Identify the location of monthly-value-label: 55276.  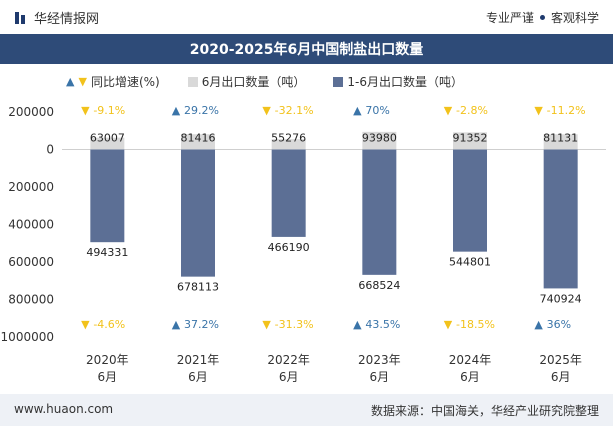
(288, 138).